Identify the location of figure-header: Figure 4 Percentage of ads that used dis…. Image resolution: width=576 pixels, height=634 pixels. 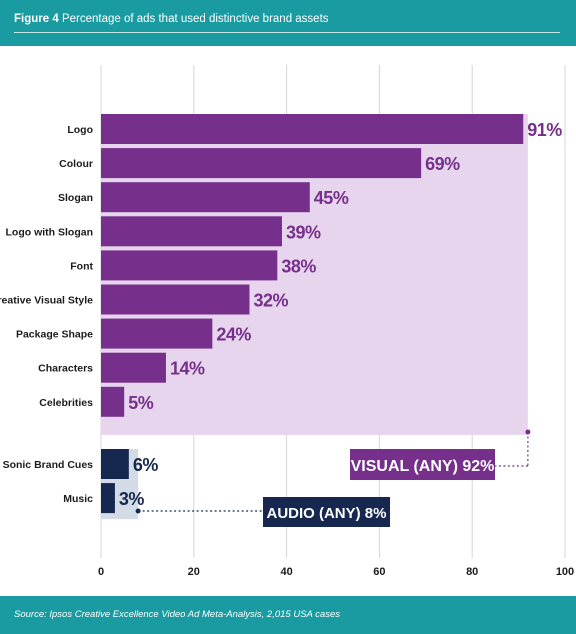
(288, 23).